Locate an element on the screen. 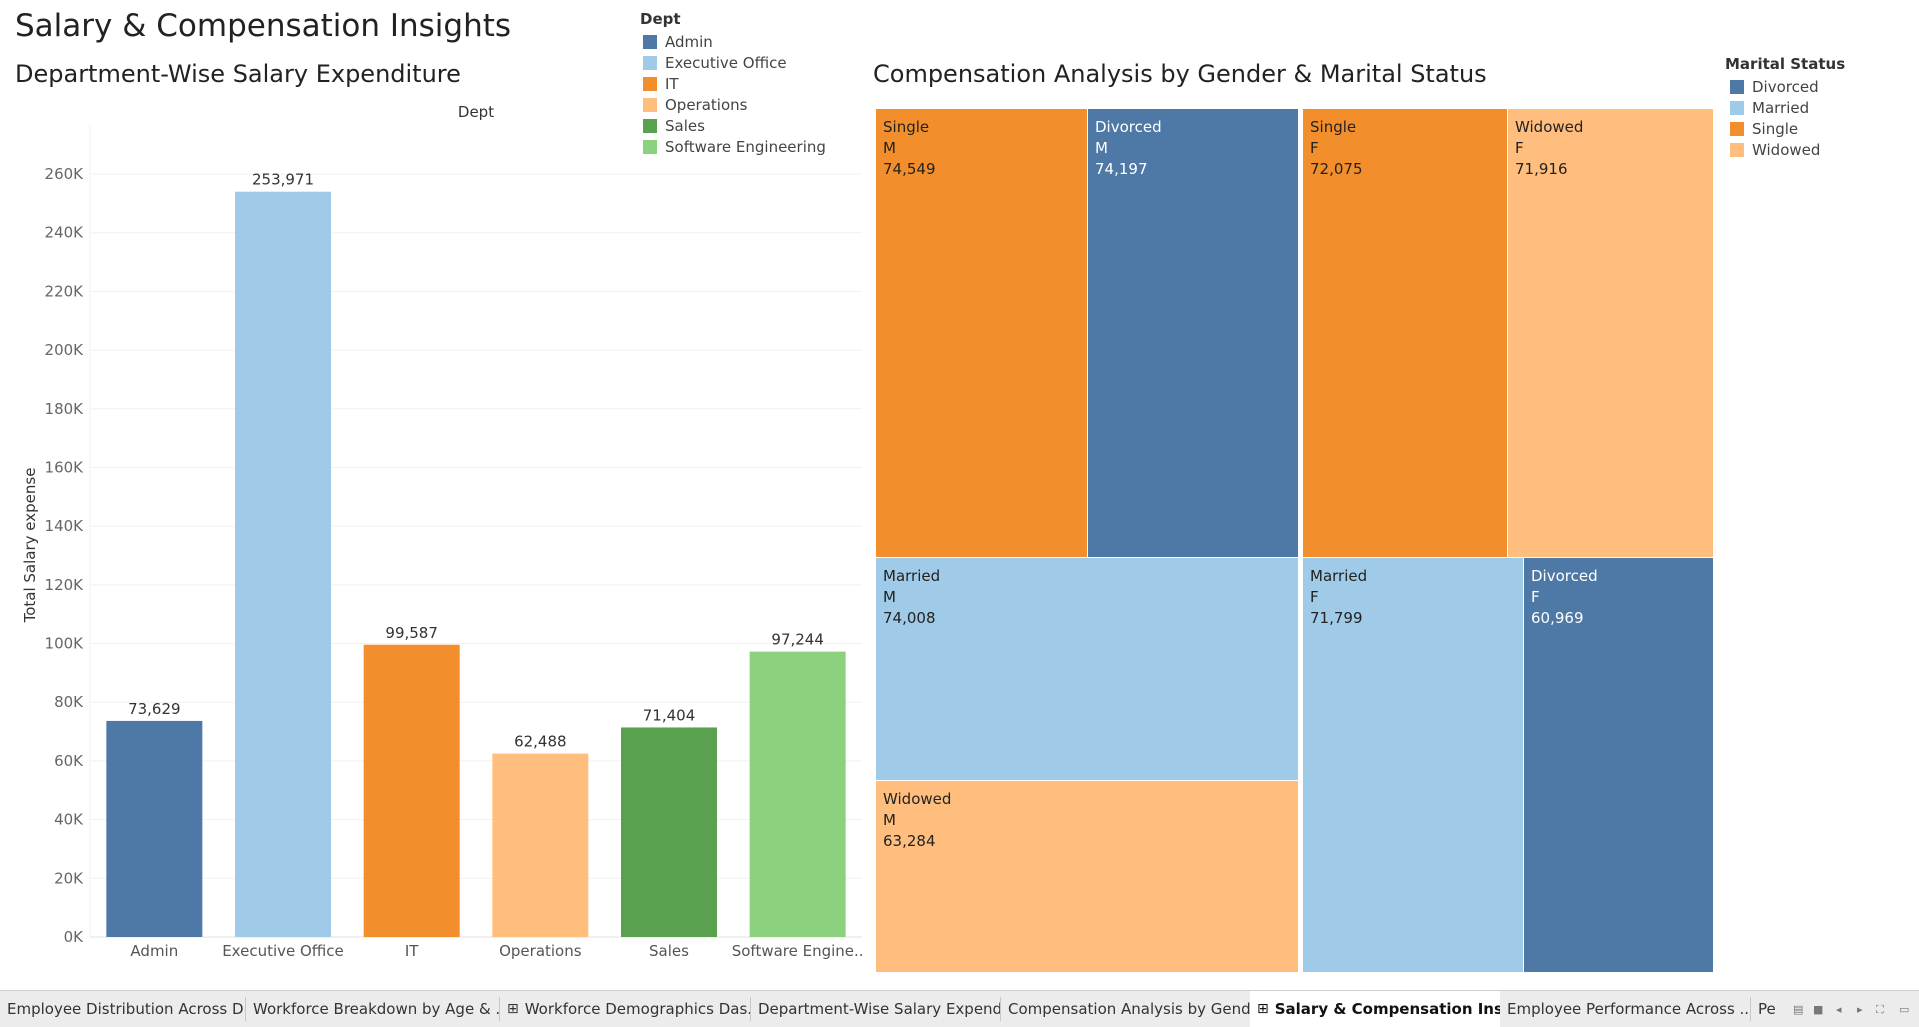 This screenshot has height=1027, width=1919. legend-item-widowed: Widowed is located at coordinates (1775, 150).